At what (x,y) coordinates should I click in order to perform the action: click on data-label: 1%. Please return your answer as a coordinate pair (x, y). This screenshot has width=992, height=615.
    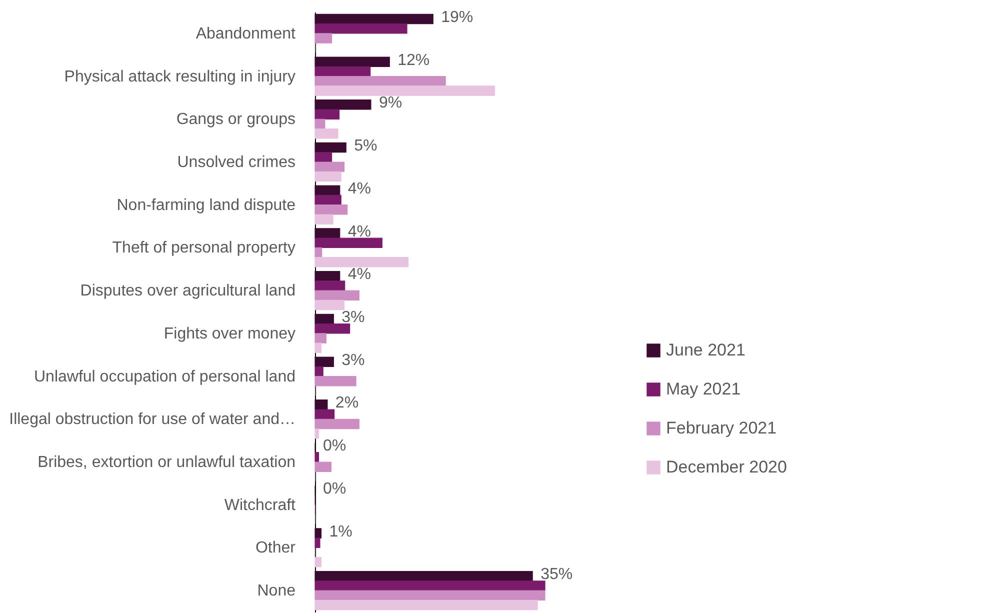
    Looking at the image, I should click on (340, 531).